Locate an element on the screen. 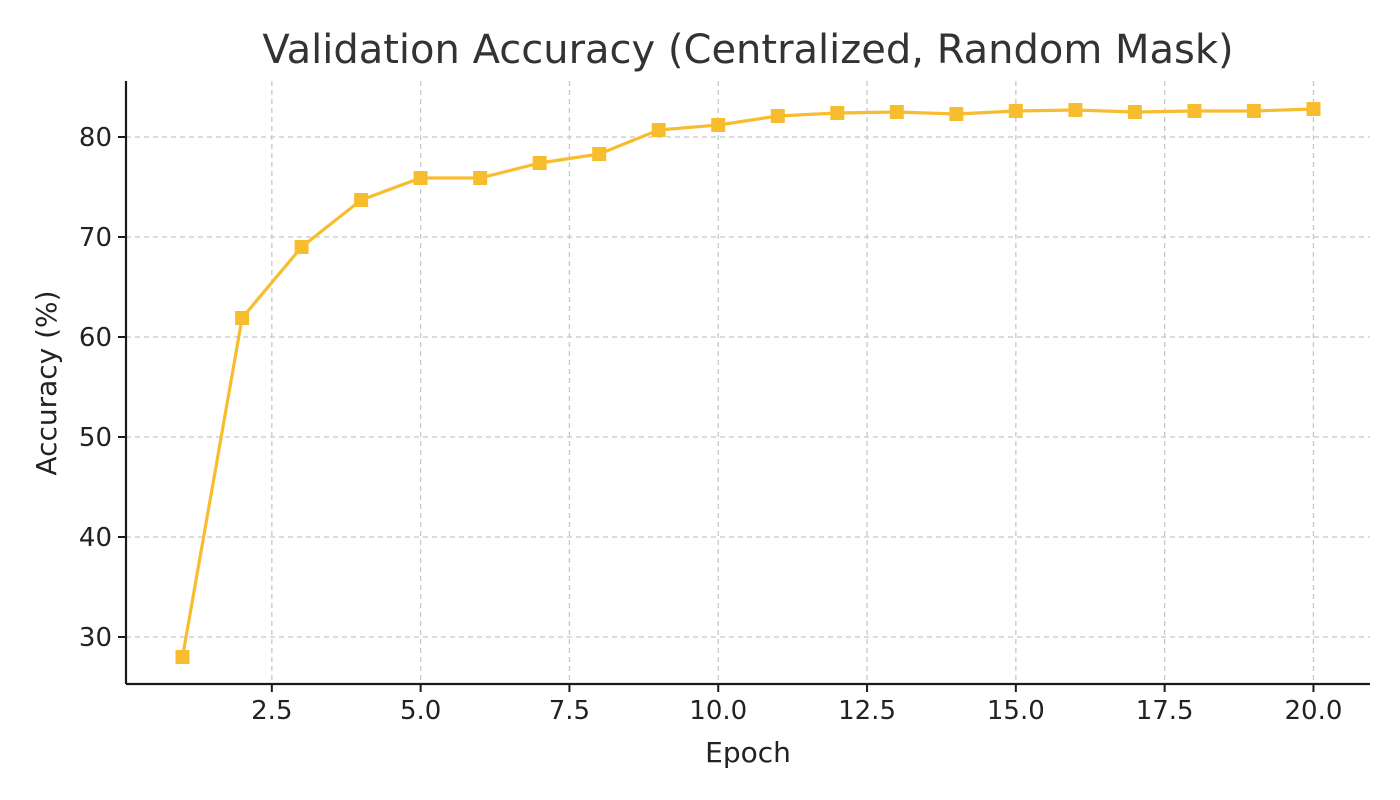 The height and width of the screenshot is (800, 1400). y-tick-label: 80 is located at coordinates (95, 138).